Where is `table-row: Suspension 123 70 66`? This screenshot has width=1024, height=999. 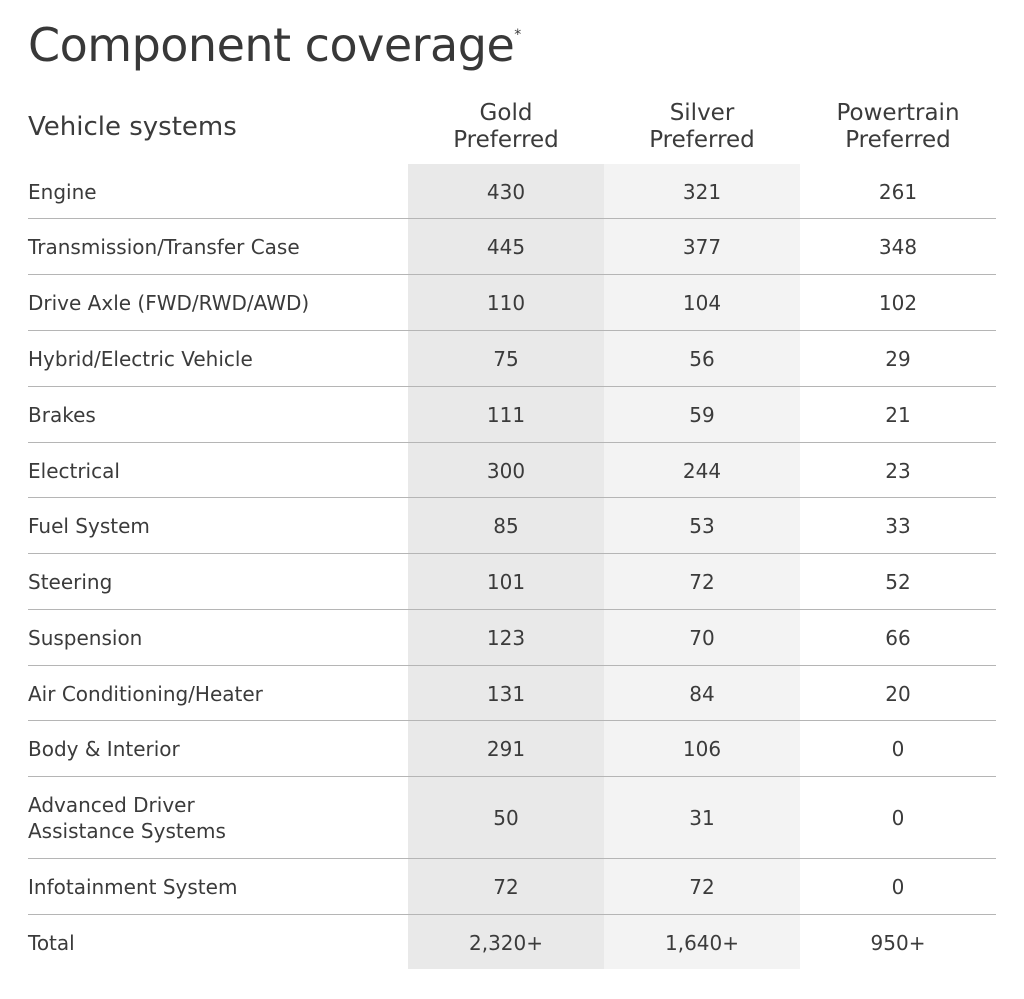 table-row: Suspension 123 70 66 is located at coordinates (512, 638).